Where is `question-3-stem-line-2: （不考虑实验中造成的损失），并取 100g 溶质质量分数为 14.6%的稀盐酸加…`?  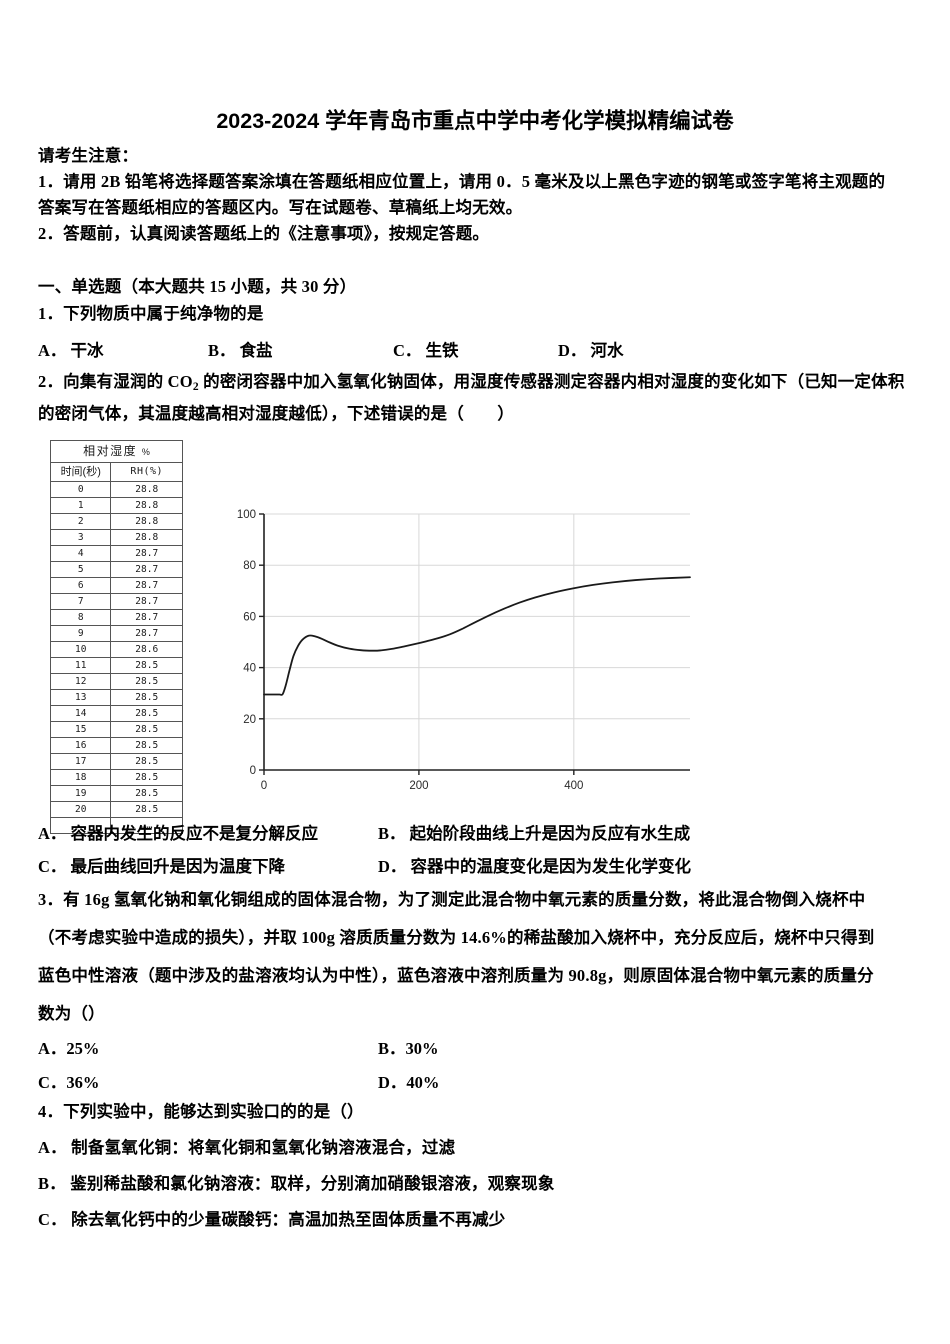
question-3-stem-line-2: （不考虑实验中造成的损失），并取 100g 溶质质量分数为 14.6%的稀盐酸加… is located at coordinates (456, 937).